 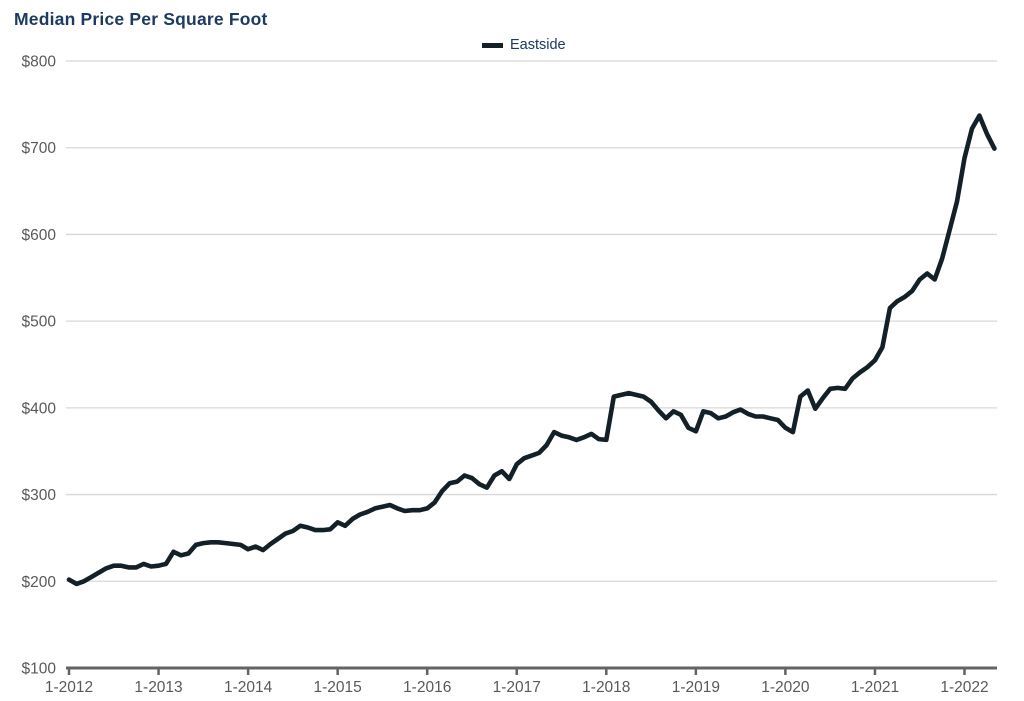 What do you see at coordinates (39, 582) in the screenshot?
I see `y-axis-label: $200` at bounding box center [39, 582].